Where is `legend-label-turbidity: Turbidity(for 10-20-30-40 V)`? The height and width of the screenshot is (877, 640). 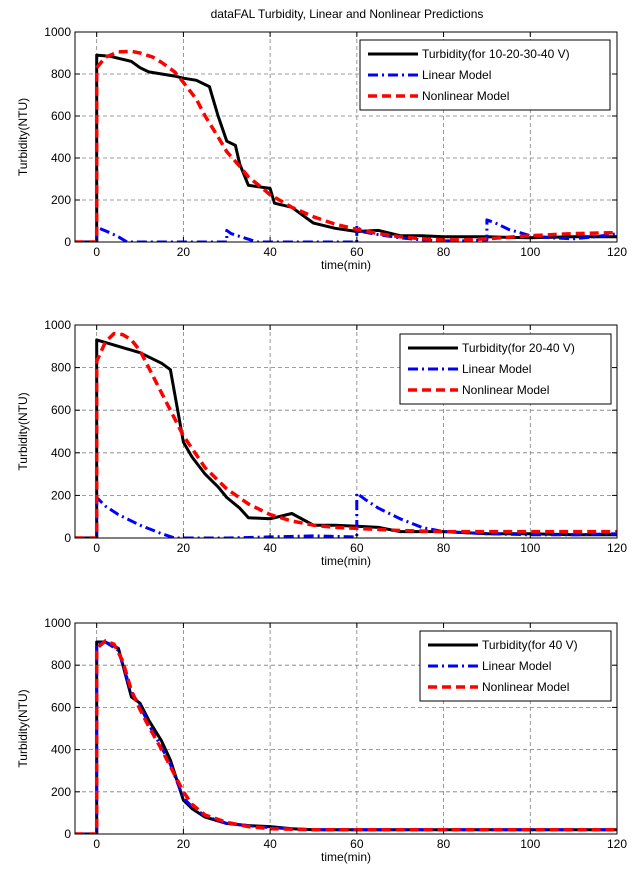 legend-label-turbidity: Turbidity(for 10-20-30-40 V) is located at coordinates (496, 54).